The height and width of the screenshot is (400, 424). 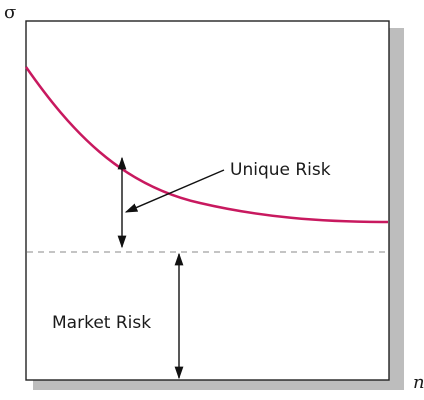 I want to click on x-axis-label: n, so click(x=418, y=382).